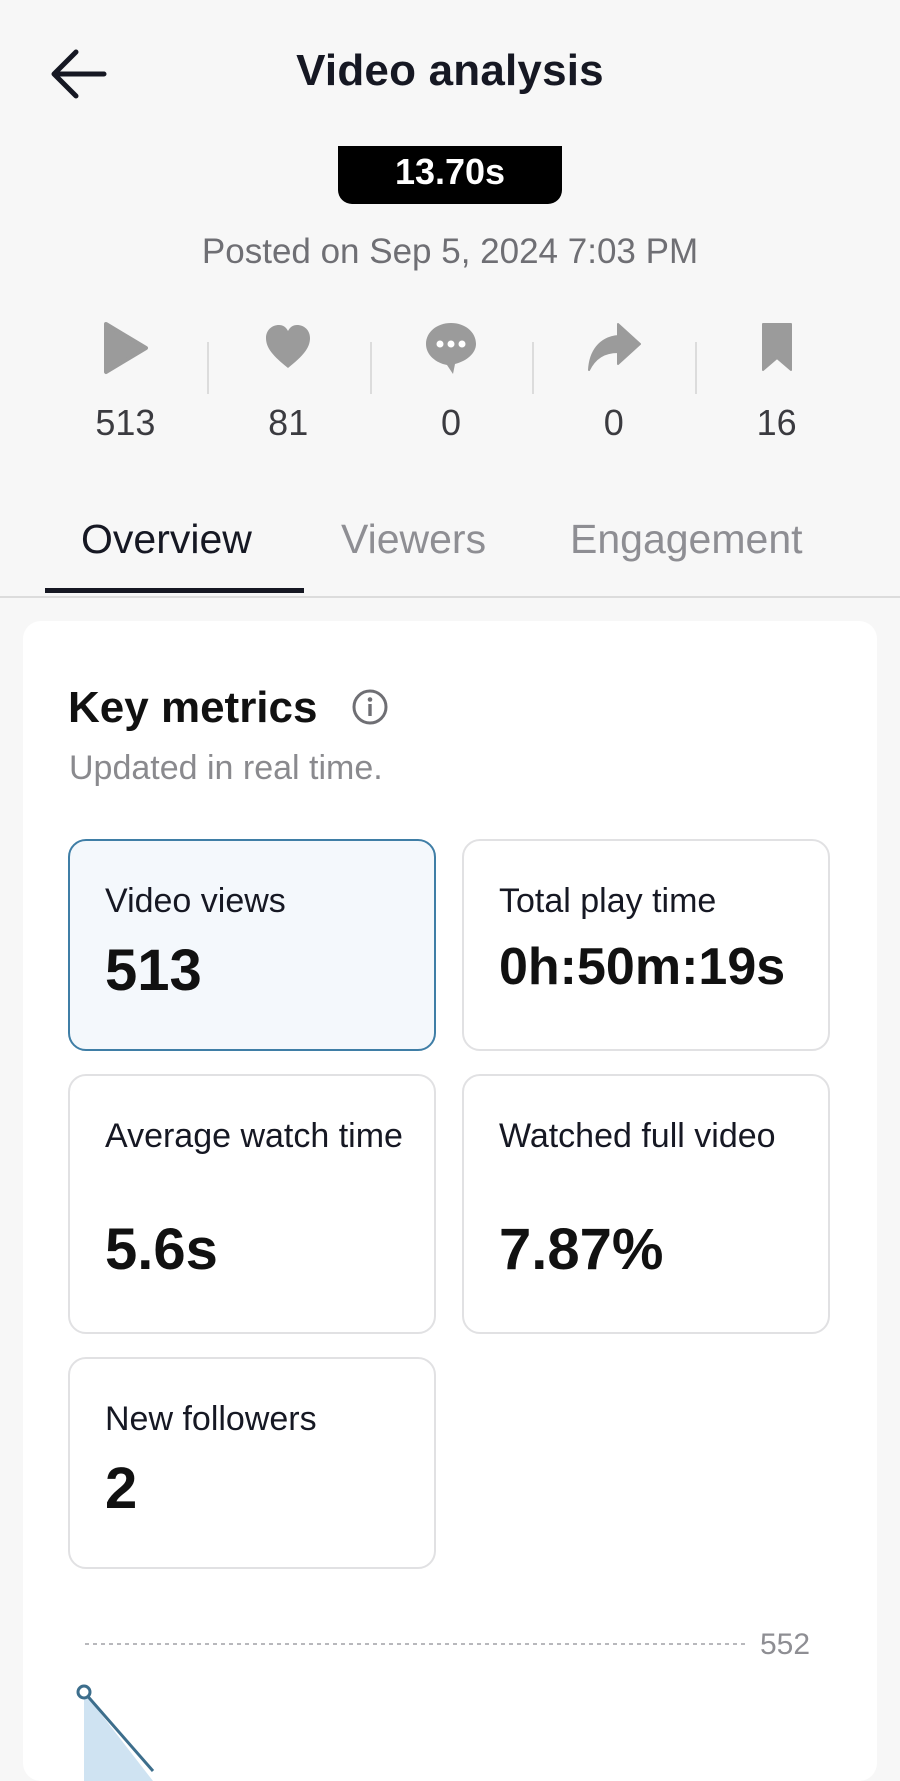 This screenshot has width=900, height=1781. I want to click on page-title: Video analysis, so click(450, 70).